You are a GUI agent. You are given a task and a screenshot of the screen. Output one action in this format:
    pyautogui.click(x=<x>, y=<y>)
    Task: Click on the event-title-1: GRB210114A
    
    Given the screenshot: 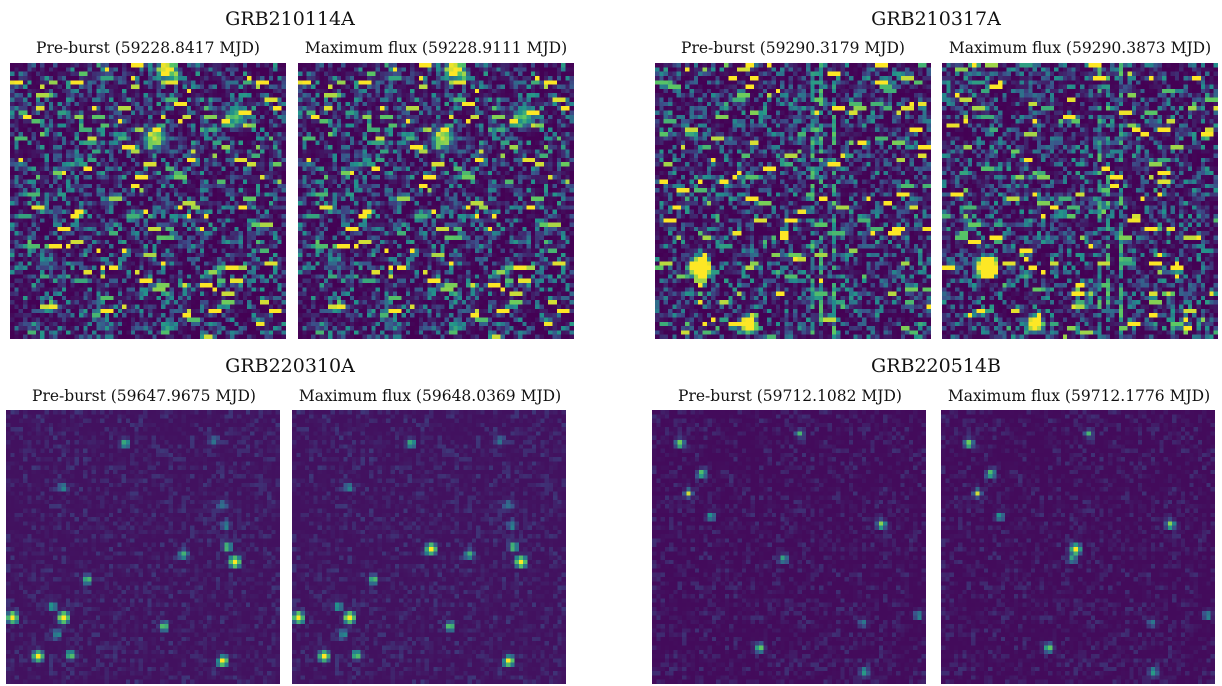 What is the action you would take?
    pyautogui.click(x=290, y=19)
    